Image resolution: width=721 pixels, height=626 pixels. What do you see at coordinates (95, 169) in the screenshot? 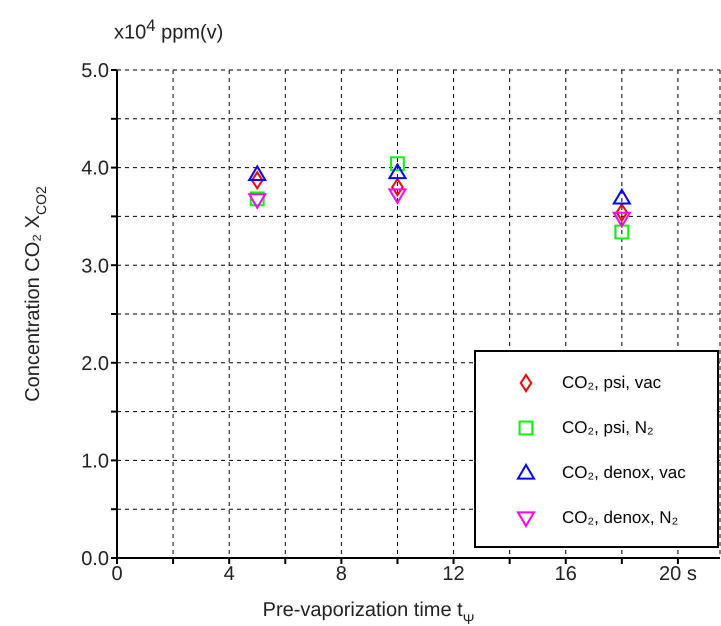
I see `y-tick-label: 4.0` at bounding box center [95, 169].